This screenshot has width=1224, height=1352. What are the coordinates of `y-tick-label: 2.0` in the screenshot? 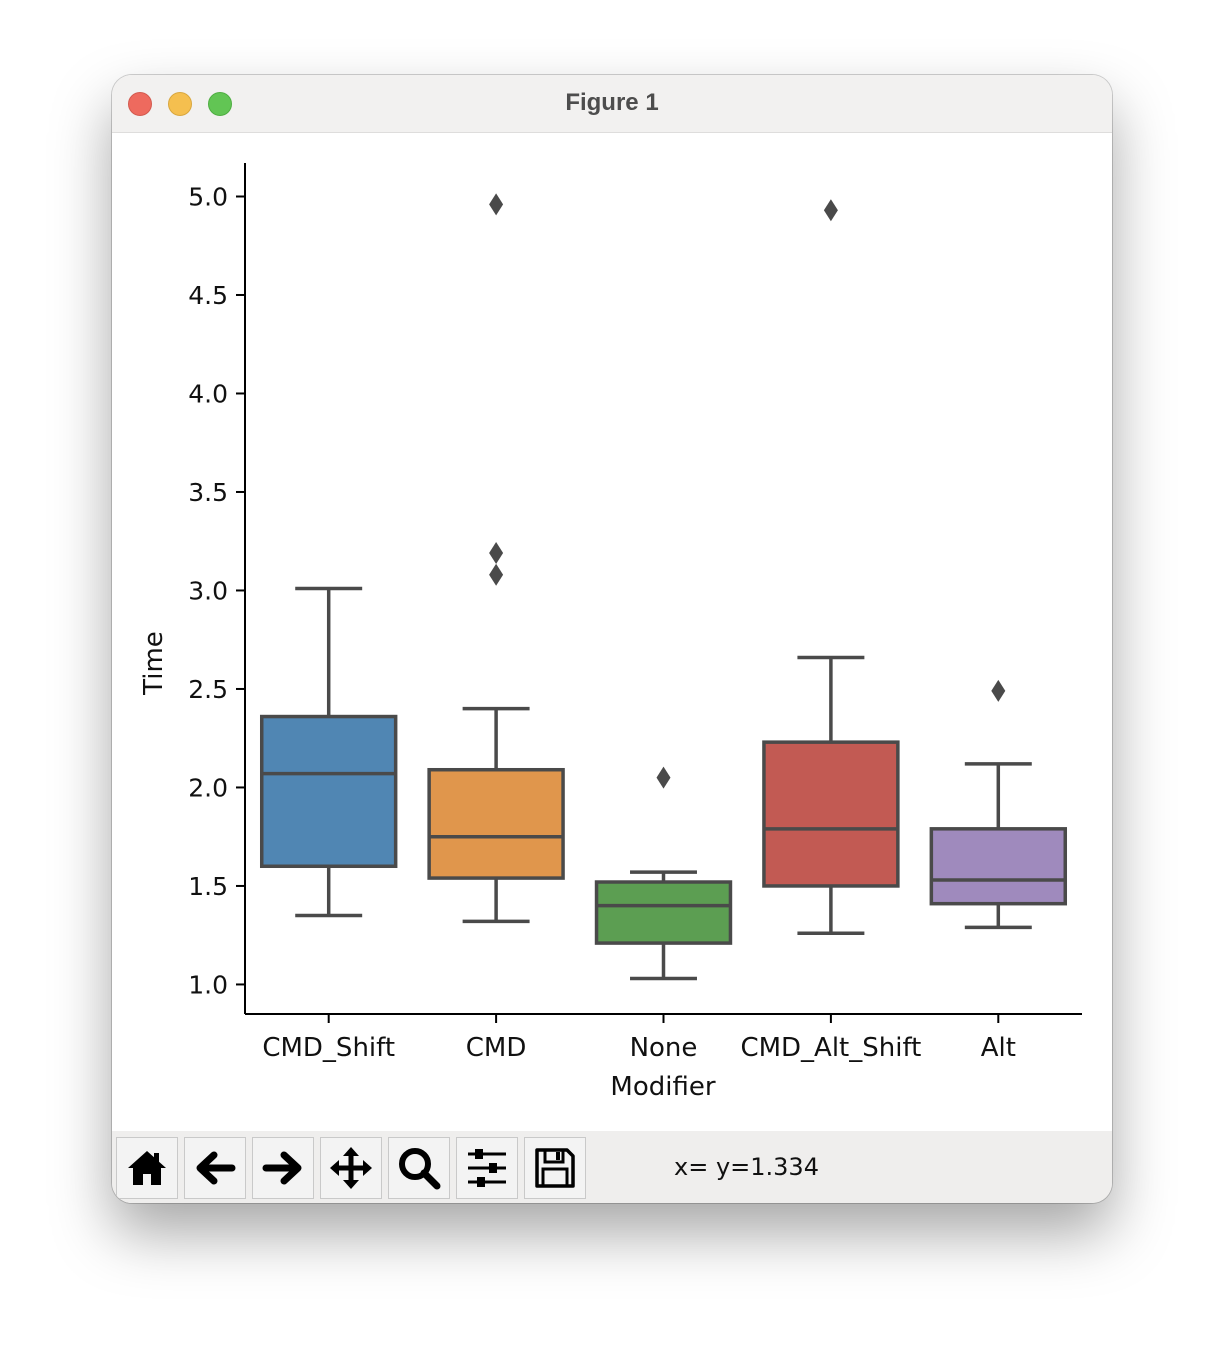 It's located at (208, 787).